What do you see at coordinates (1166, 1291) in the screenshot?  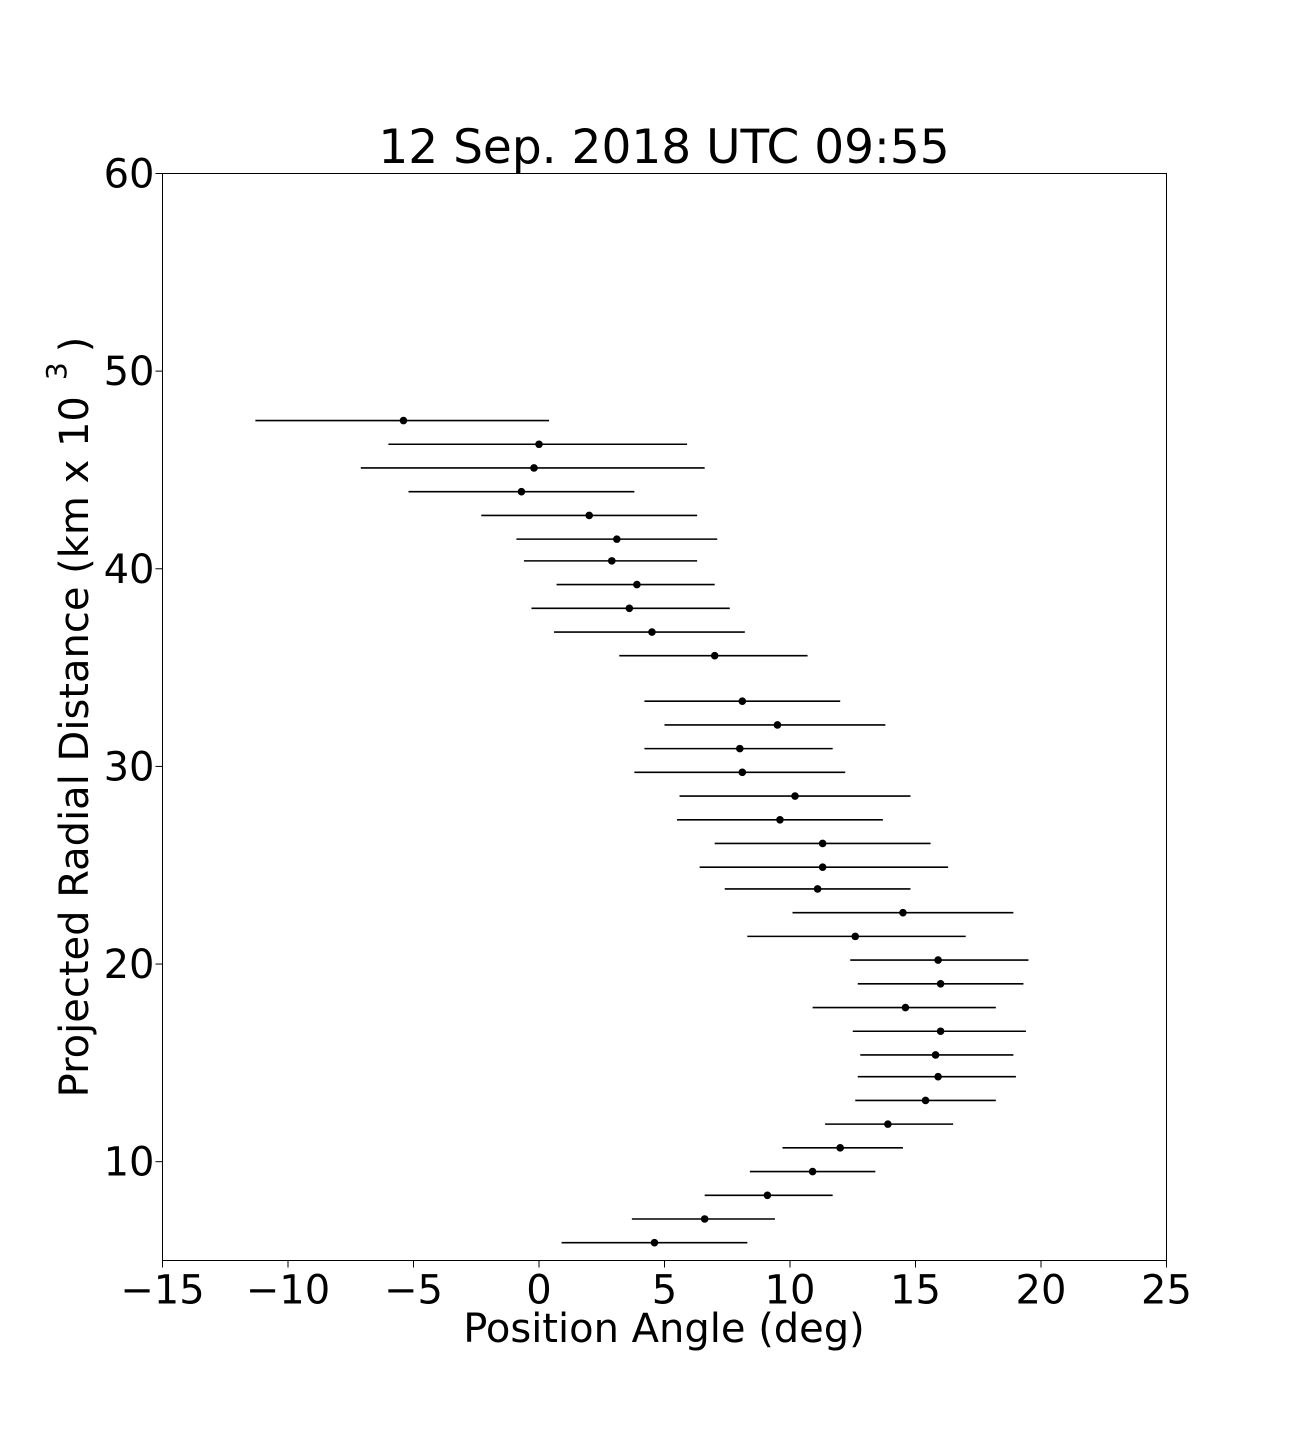 I see `x-tick-label: 25` at bounding box center [1166, 1291].